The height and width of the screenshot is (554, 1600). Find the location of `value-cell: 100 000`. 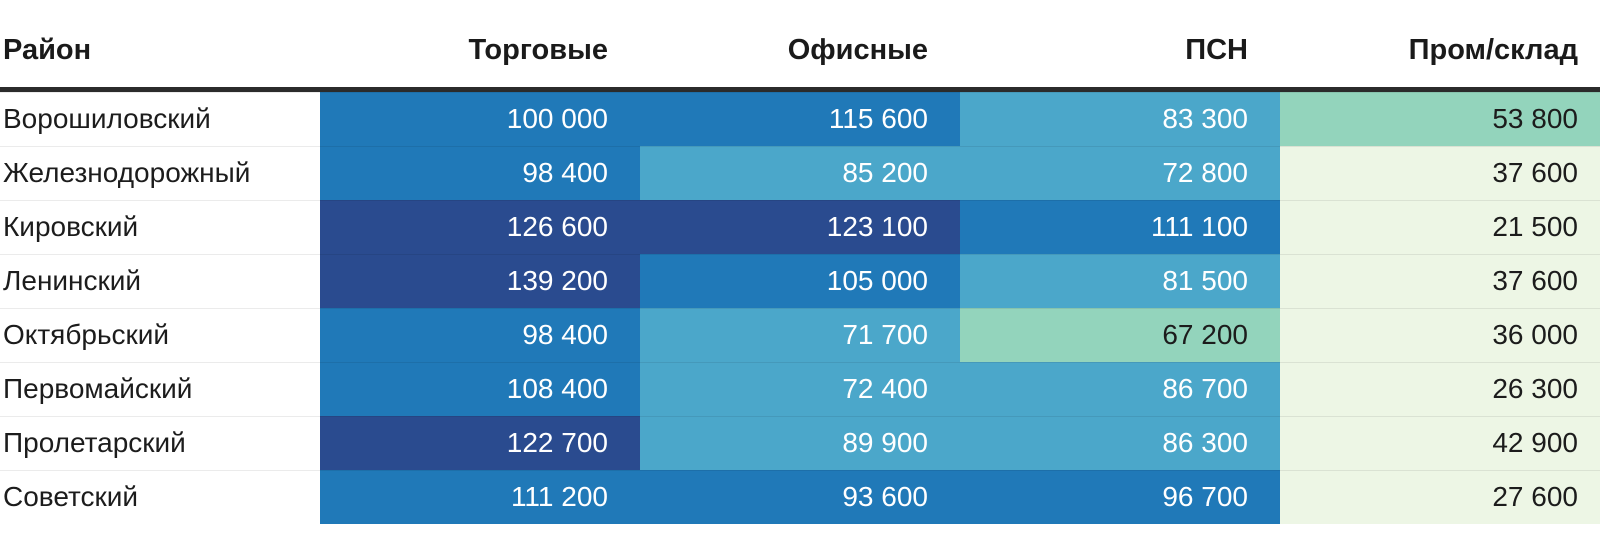

value-cell: 100 000 is located at coordinates (480, 119).